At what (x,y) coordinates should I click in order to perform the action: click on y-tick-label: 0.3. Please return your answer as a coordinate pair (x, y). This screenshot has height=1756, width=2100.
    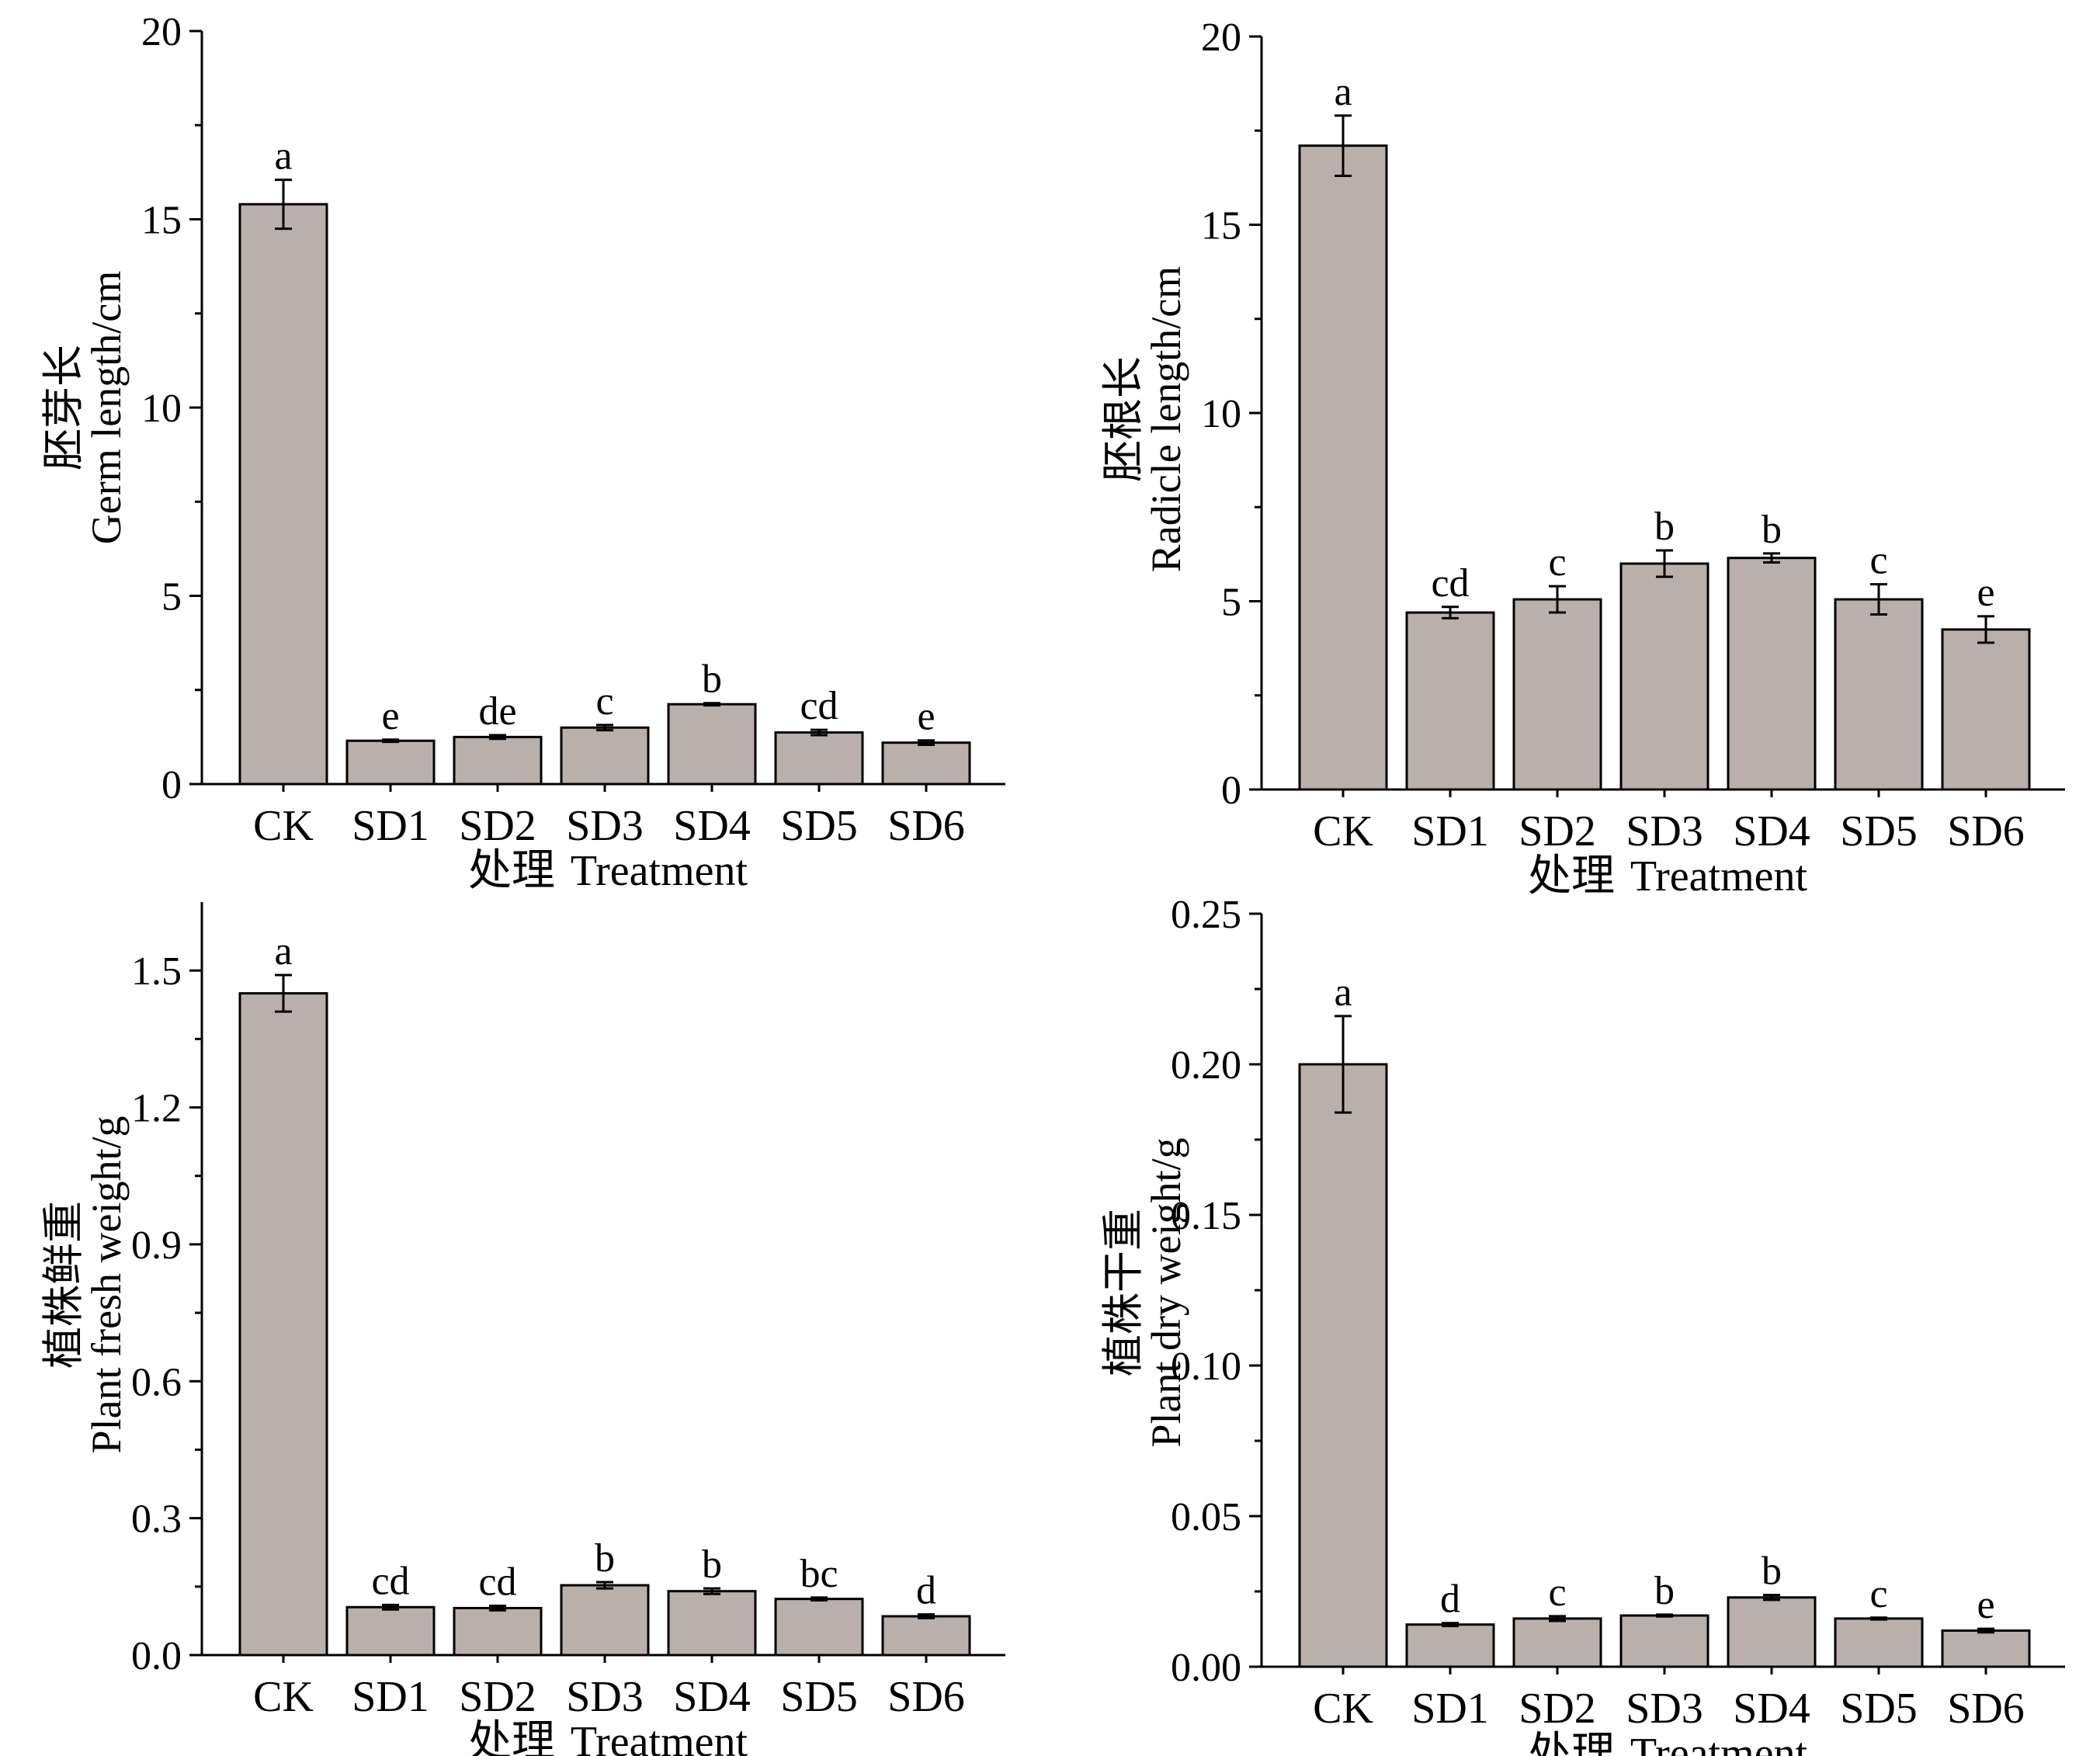
    Looking at the image, I should click on (156, 1519).